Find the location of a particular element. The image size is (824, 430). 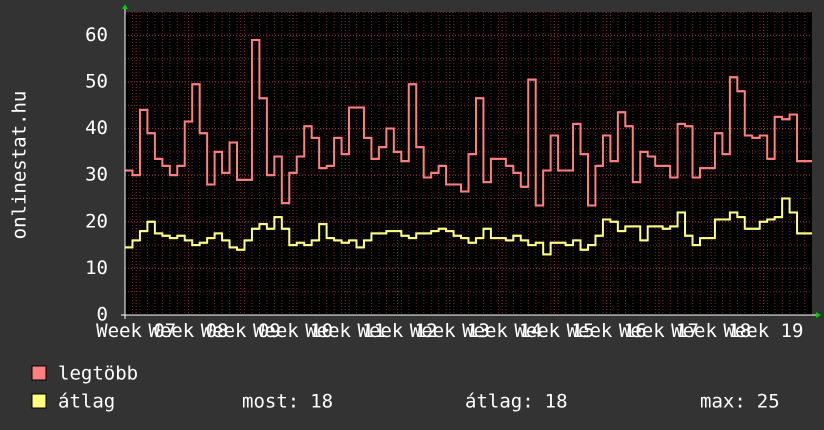

x-tick-label: Week 14 is located at coordinates (502, 331).